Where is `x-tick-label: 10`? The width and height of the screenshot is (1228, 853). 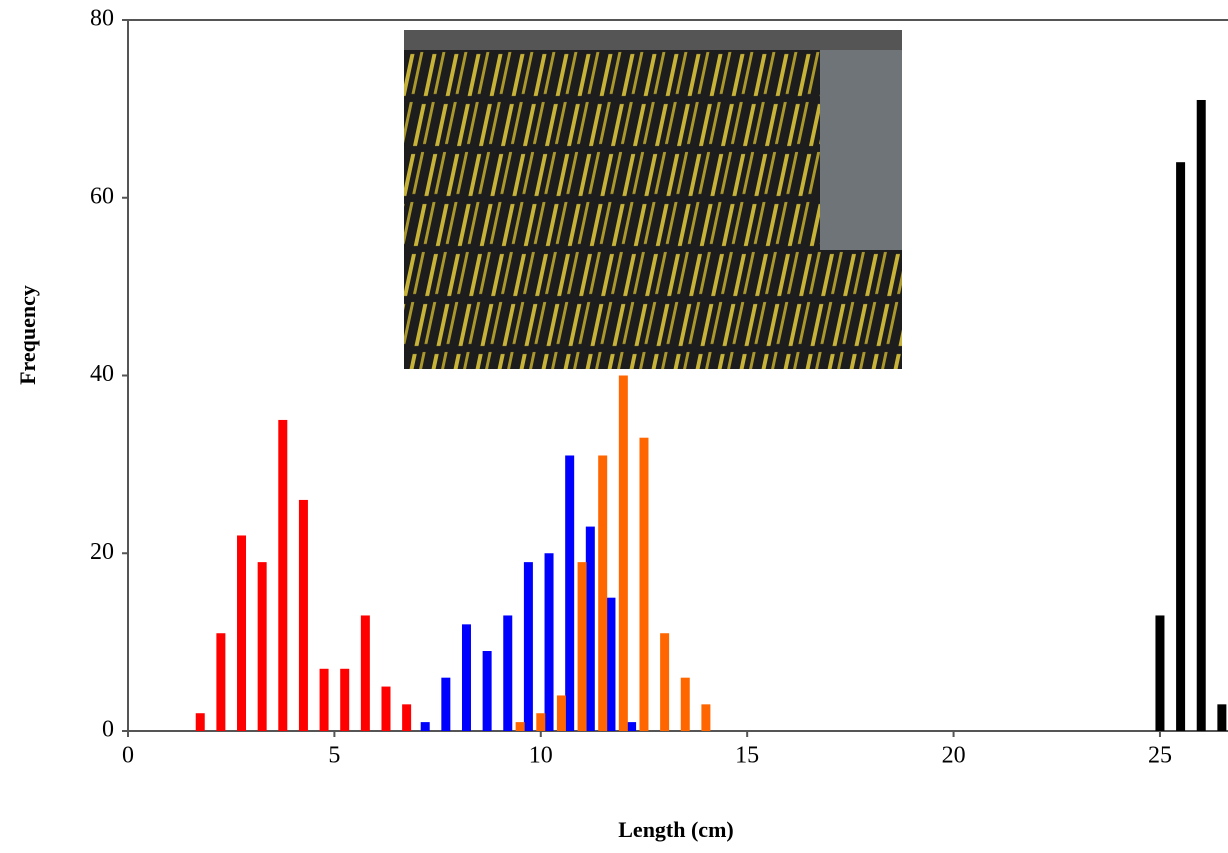
x-tick-label: 10 is located at coordinates (541, 756).